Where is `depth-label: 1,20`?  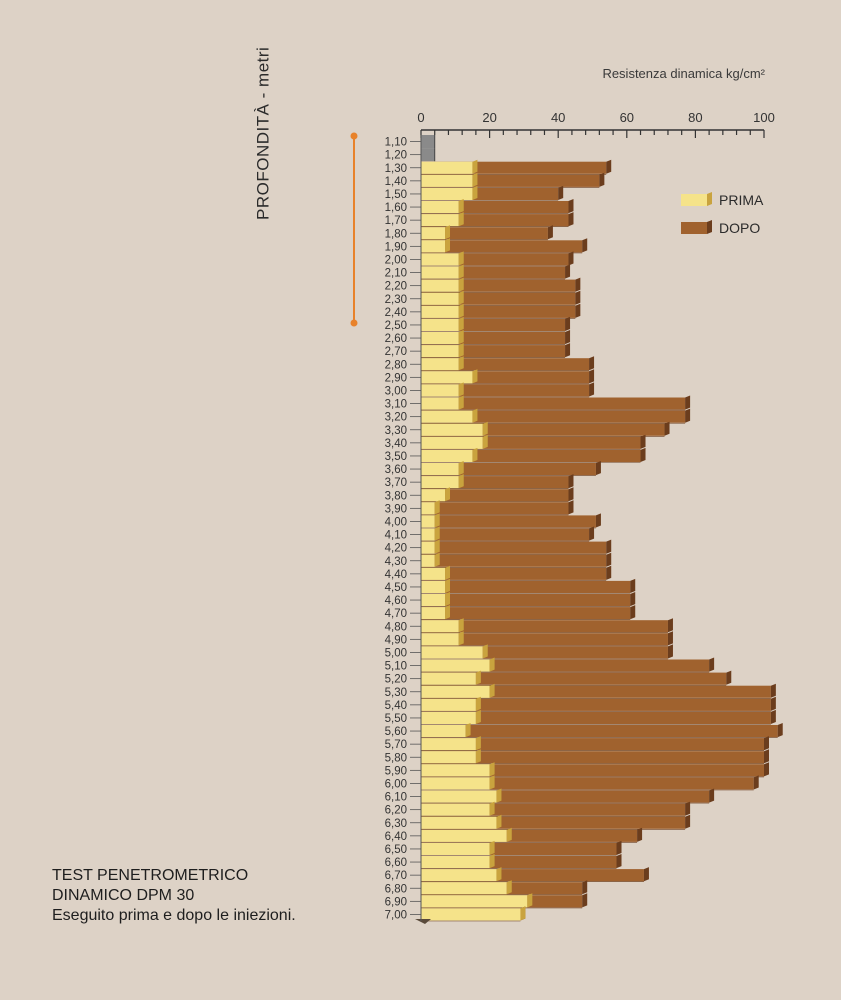 depth-label: 1,20 is located at coordinates (396, 156).